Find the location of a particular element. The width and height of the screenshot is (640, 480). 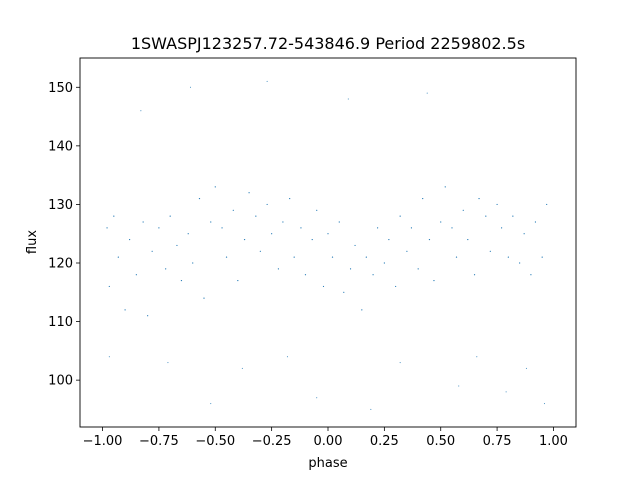

y-tick-label: 130 is located at coordinates (60, 205).